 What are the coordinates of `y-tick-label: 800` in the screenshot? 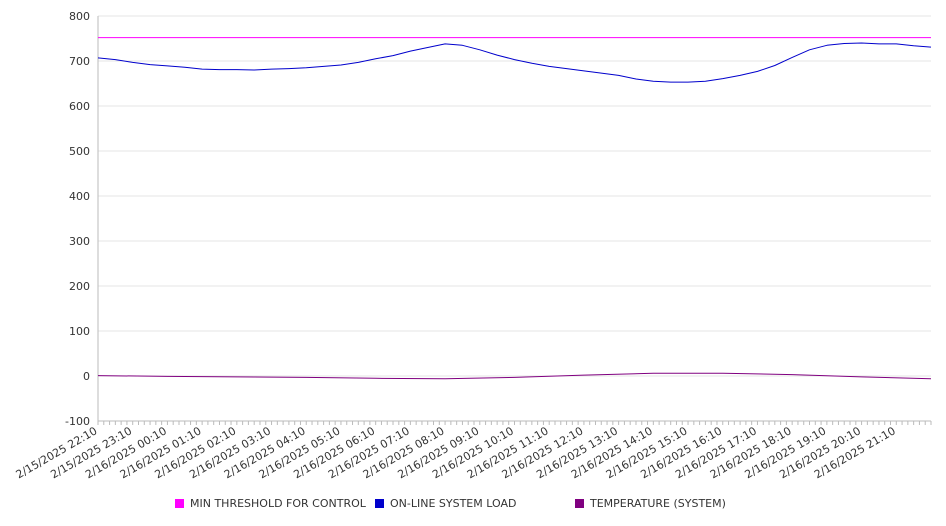 It's located at (79, 16).